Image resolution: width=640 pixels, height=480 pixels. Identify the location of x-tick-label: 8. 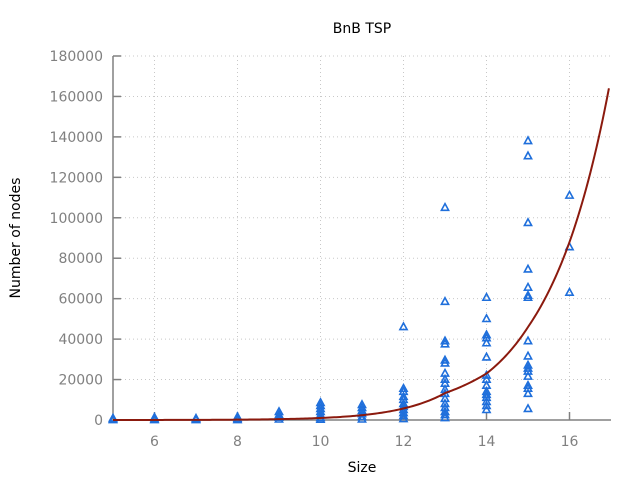
(237, 442).